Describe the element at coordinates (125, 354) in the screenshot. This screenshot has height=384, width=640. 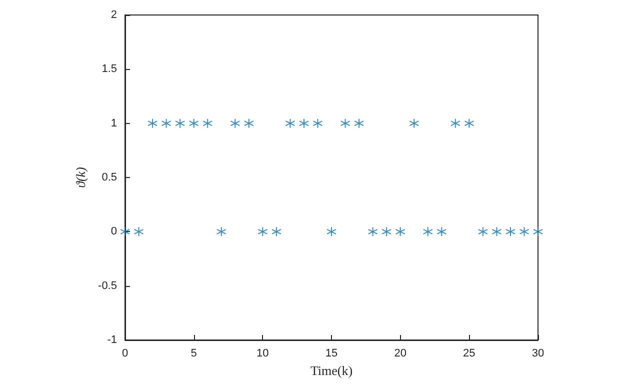
I see `x-tick-label: 0` at that location.